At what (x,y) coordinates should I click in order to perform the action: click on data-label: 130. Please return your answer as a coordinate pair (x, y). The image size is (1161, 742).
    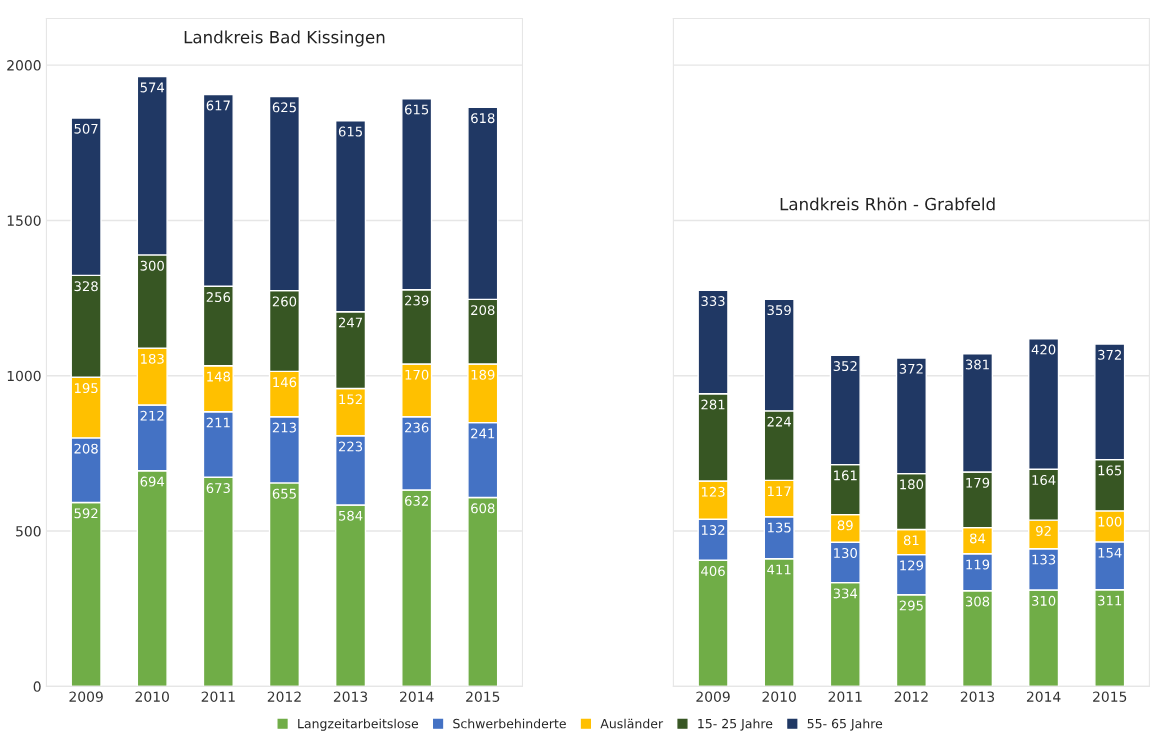
    Looking at the image, I should click on (845, 553).